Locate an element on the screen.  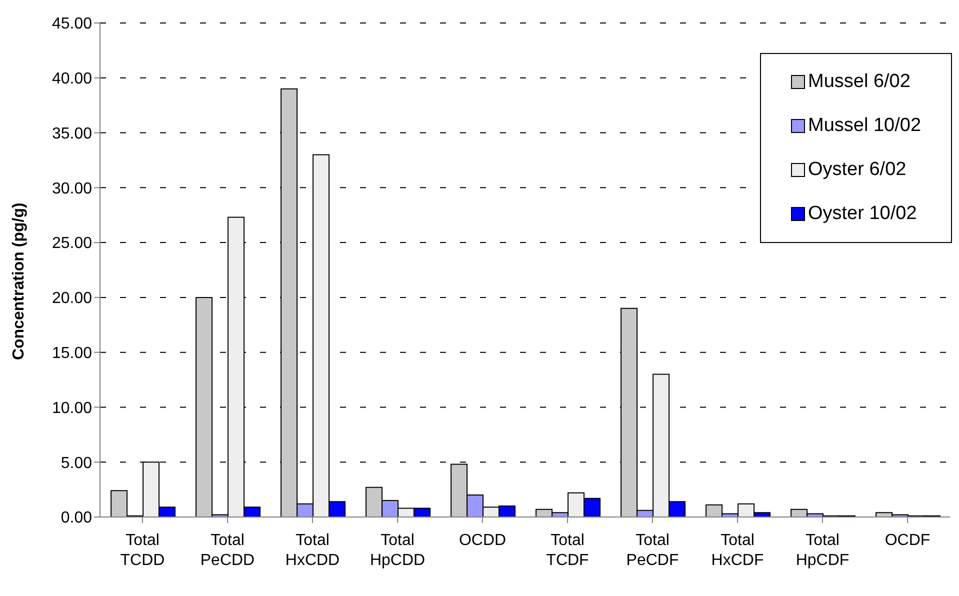
x-tick-label: Total HxCDF is located at coordinates (737, 550).